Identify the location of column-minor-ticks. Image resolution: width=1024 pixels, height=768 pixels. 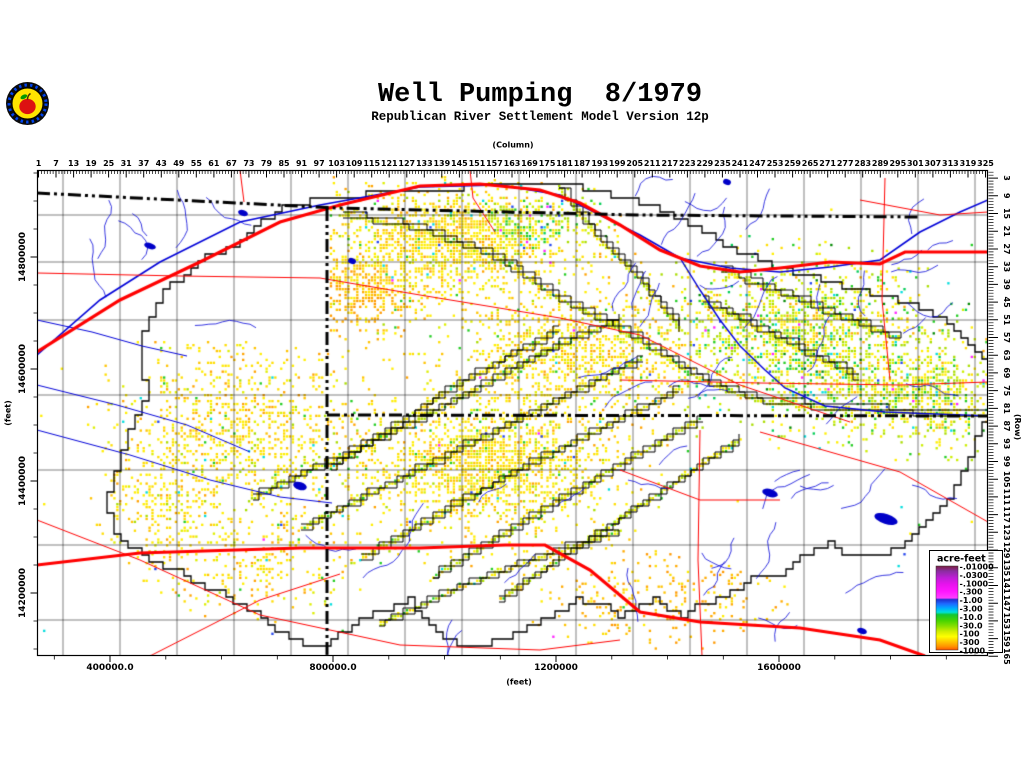
(512, 172).